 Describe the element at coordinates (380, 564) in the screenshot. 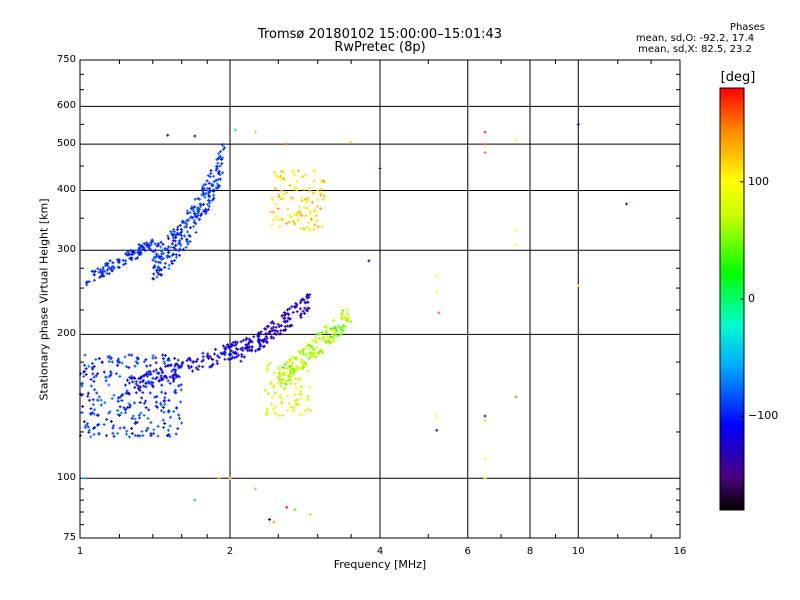

I see `x-axis-label: Frequency [MHz]` at that location.